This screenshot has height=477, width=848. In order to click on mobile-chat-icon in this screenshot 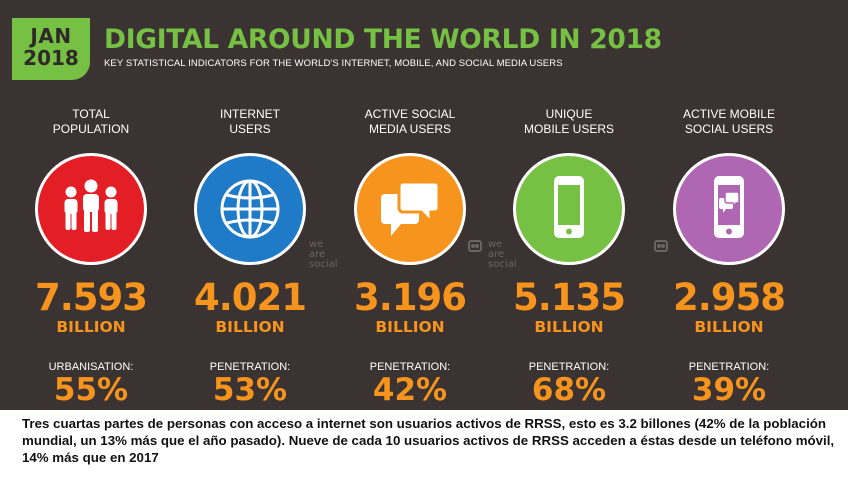, I will do `click(729, 209)`.